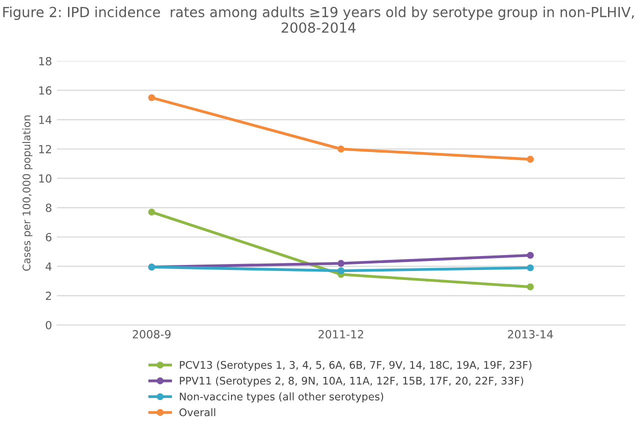 This screenshot has width=637, height=435. Describe the element at coordinates (45, 61) in the screenshot. I see `y-tick-label: 18` at that location.